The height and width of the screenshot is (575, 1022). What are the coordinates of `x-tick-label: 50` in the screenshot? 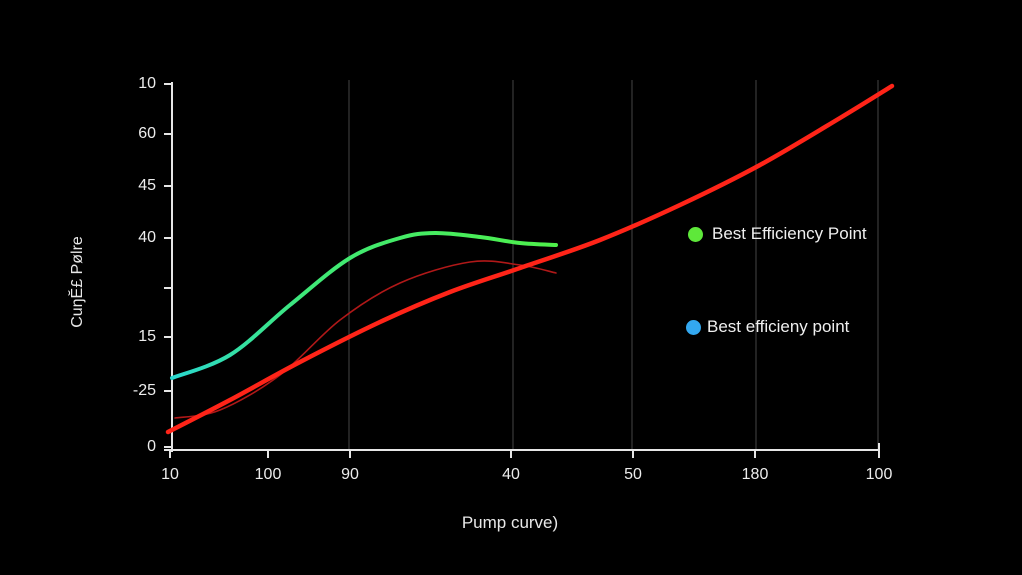 It's located at (633, 474).